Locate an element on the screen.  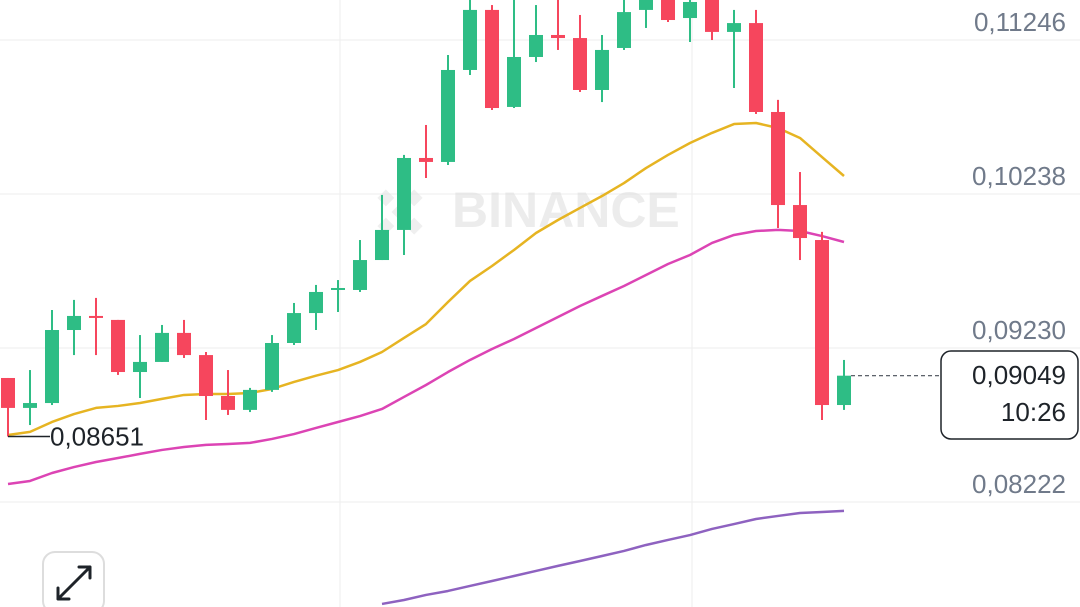
y-tick-label: 0,09230 is located at coordinates (1019, 330).